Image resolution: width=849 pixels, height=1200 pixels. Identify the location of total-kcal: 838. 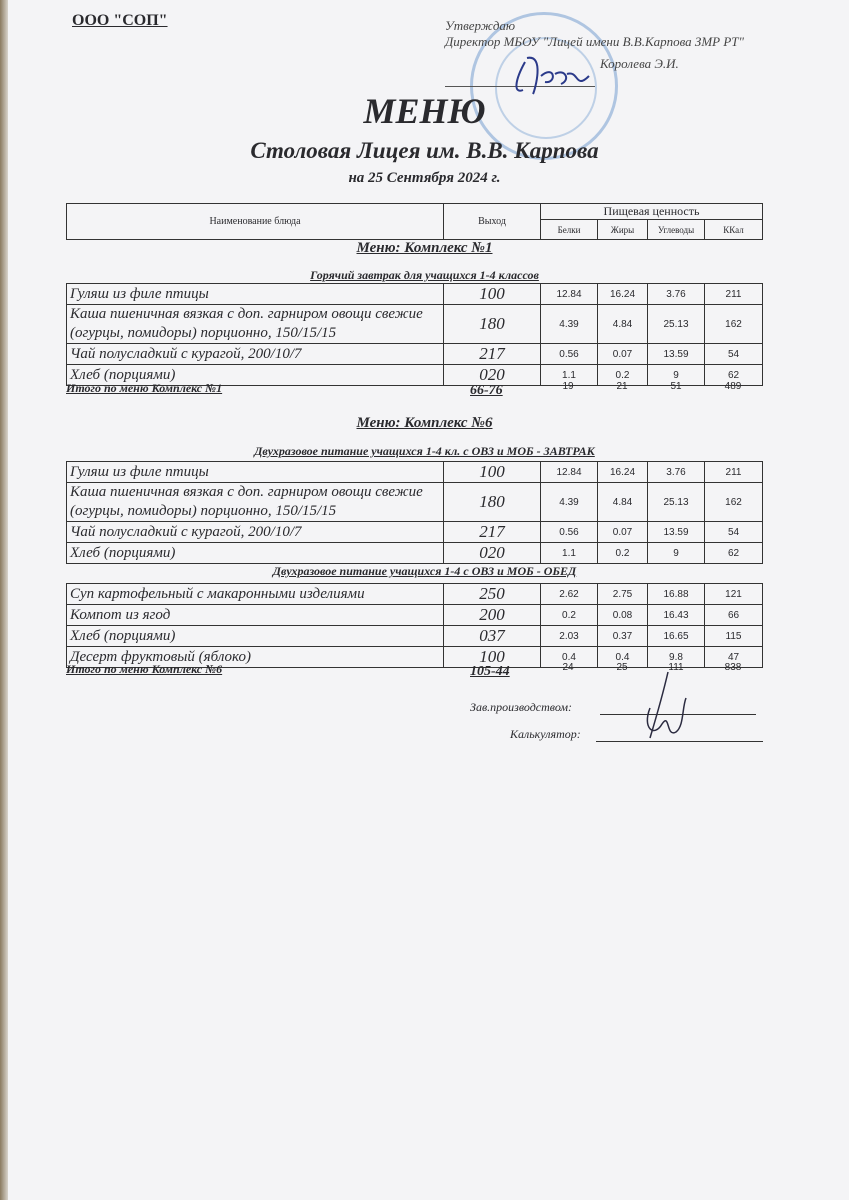
(733, 667).